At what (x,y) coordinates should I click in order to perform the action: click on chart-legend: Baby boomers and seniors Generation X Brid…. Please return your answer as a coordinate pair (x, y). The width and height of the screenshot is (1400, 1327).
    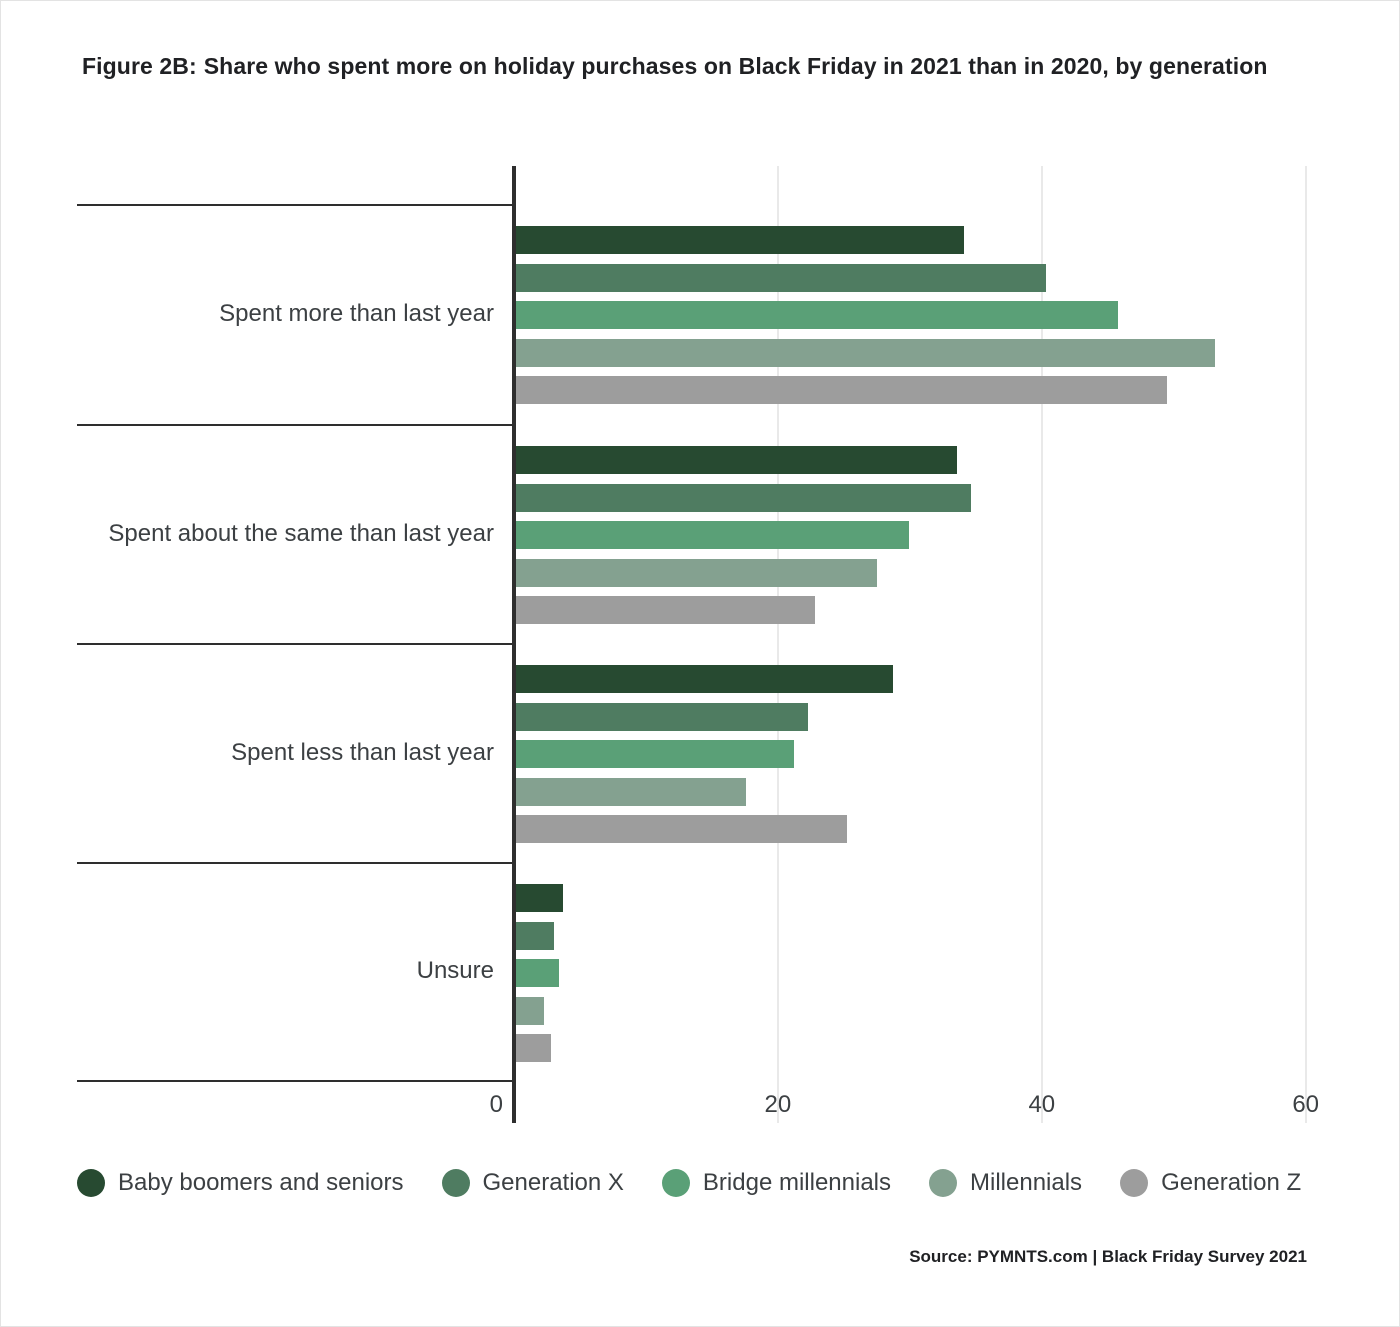
    Looking at the image, I should click on (707, 1183).